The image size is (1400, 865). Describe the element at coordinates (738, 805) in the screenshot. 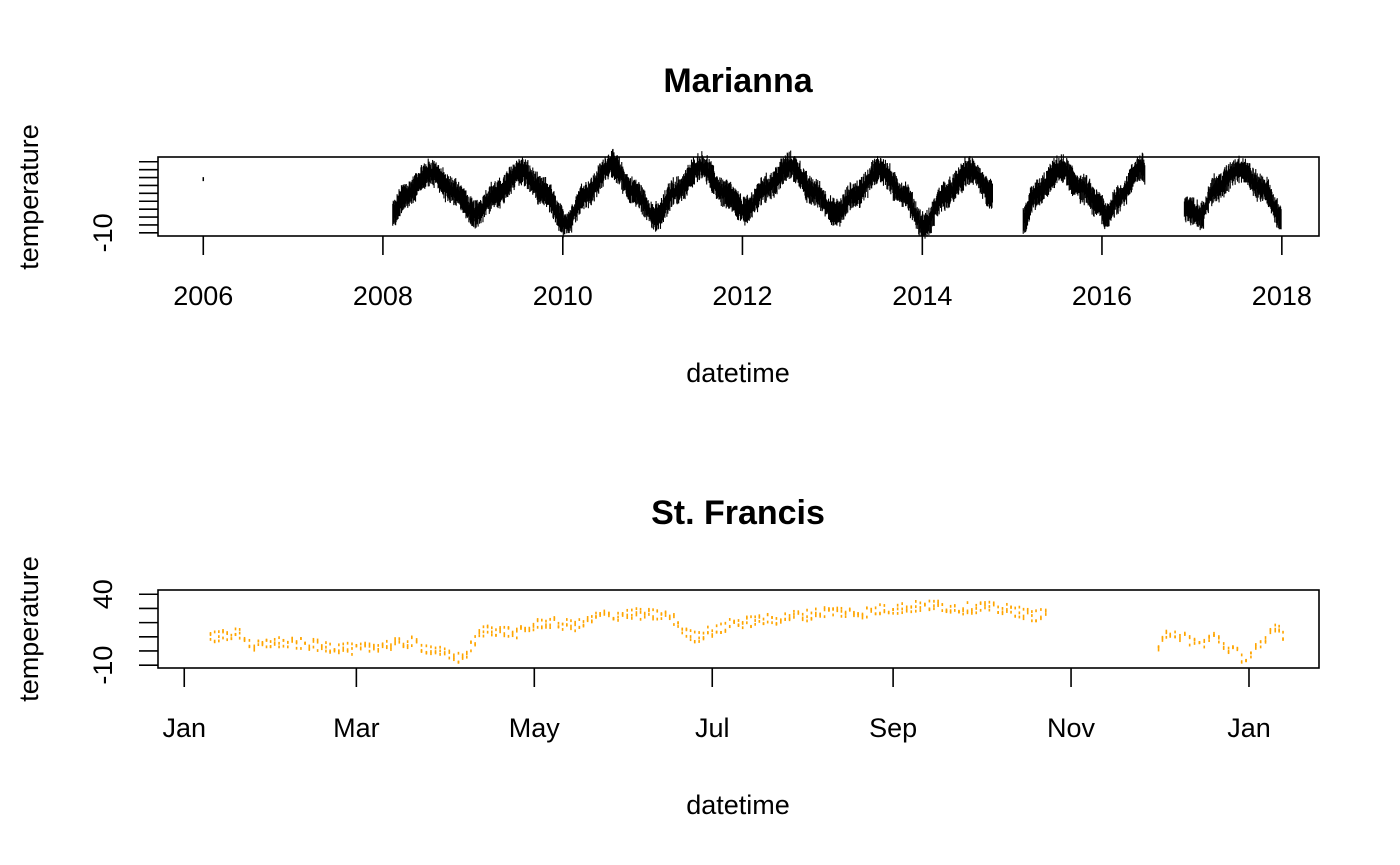

I see `x-axis-label: datetime` at that location.